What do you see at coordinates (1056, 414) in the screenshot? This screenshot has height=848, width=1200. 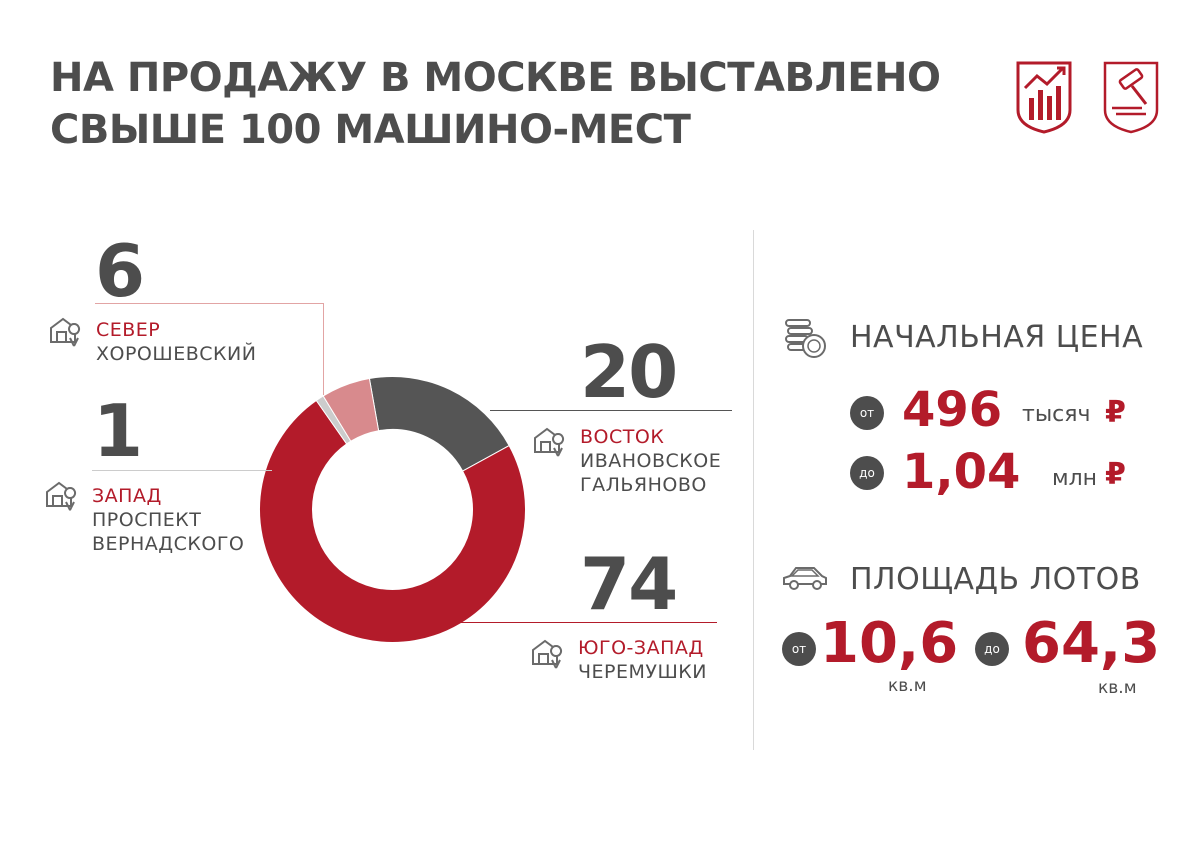 I see `price-from-unit: тысяч` at bounding box center [1056, 414].